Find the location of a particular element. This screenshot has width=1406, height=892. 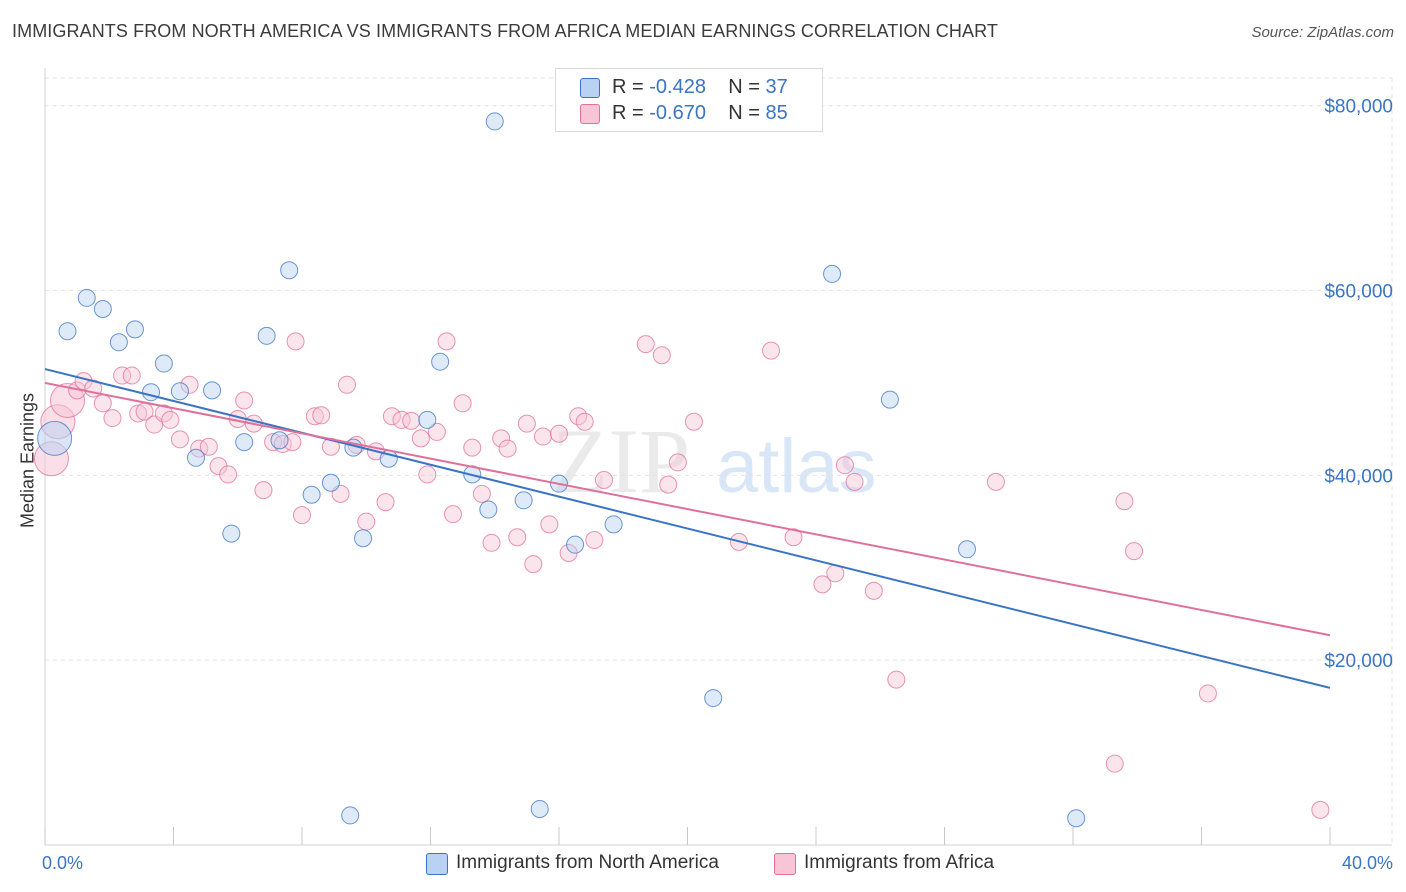

y-tick-label: $40,000 is located at coordinates (1358, 476).